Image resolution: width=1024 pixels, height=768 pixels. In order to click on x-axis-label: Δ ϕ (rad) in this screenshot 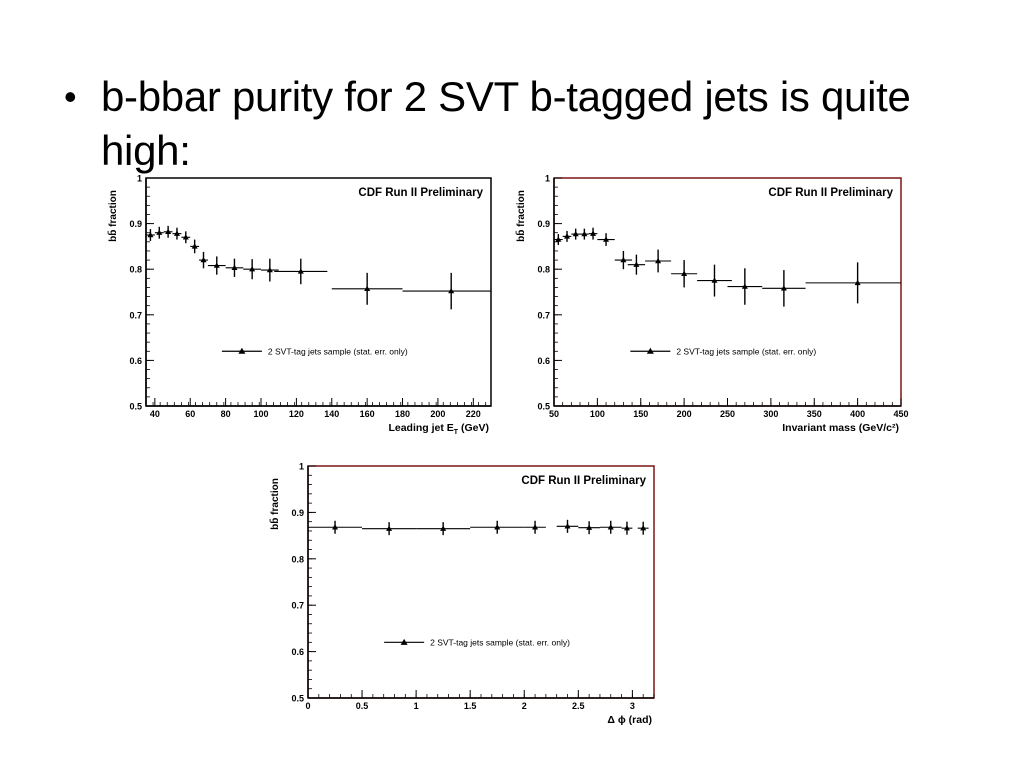, I will do `click(629, 720)`.